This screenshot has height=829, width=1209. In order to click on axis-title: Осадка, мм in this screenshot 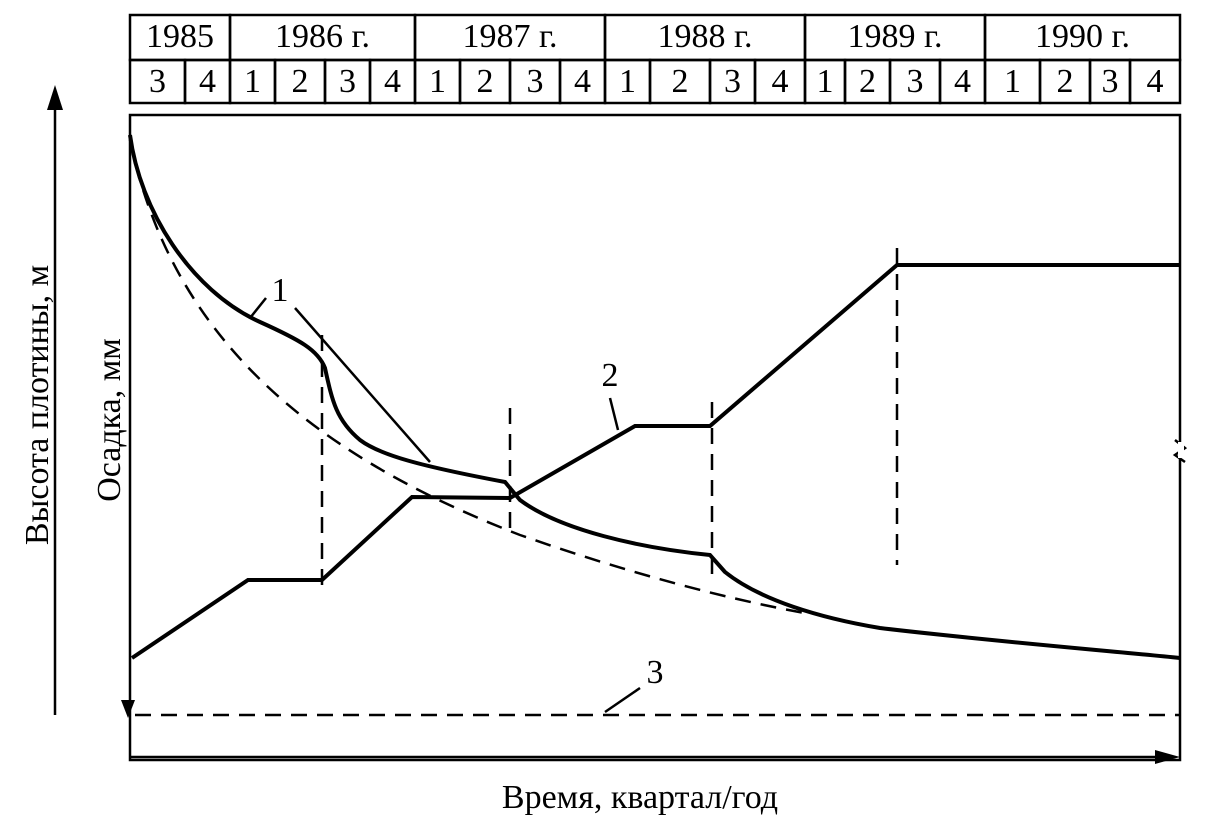, I will do `click(109, 420)`.